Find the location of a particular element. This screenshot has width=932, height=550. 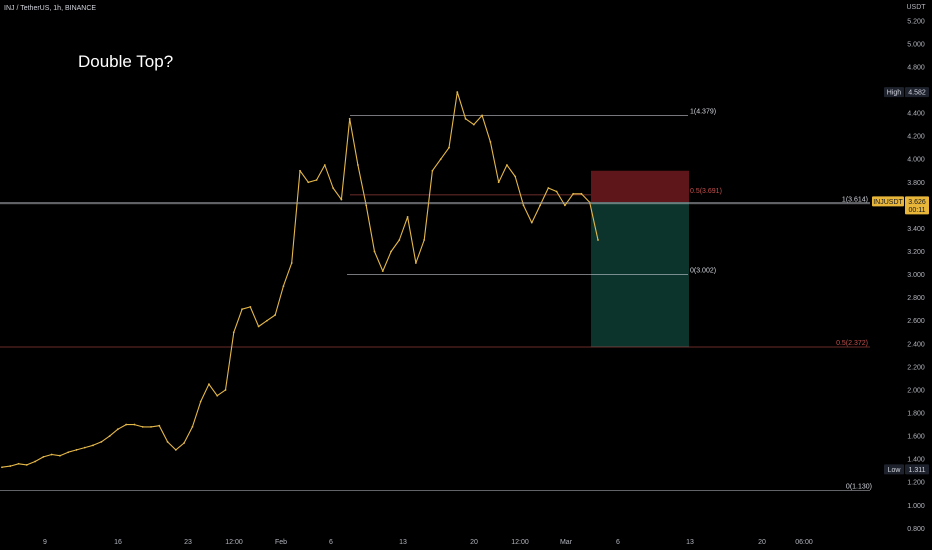

x-tick-label: Mar is located at coordinates (566, 542).